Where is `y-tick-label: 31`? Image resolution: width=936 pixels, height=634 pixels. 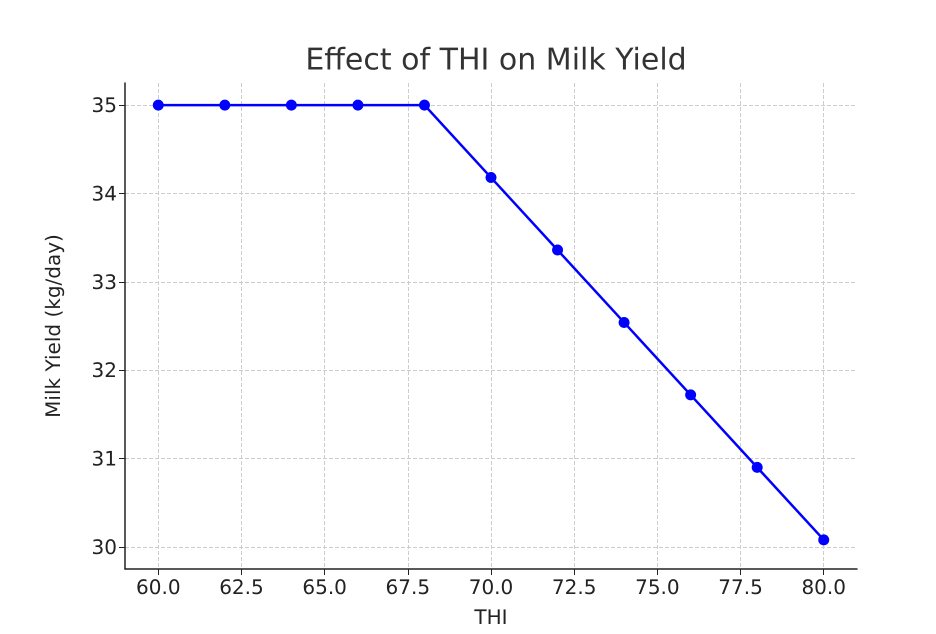 y-tick-label: 31 is located at coordinates (104, 458).